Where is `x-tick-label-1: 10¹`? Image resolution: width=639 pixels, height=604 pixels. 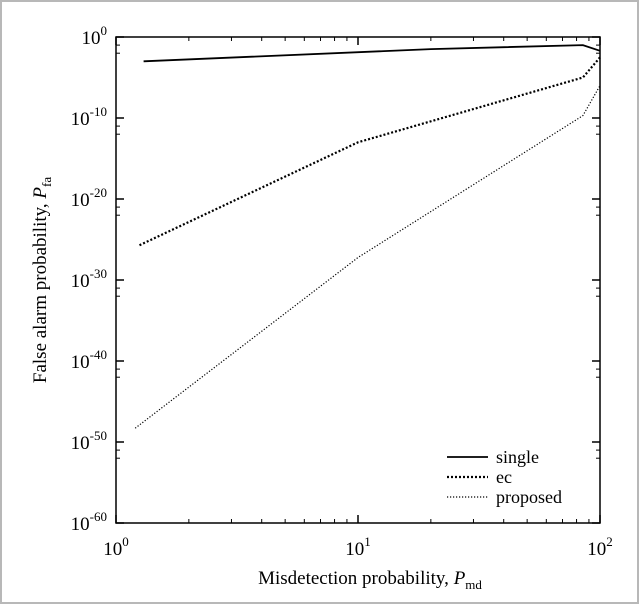
x-tick-label-1: 10¹ is located at coordinates (358, 547).